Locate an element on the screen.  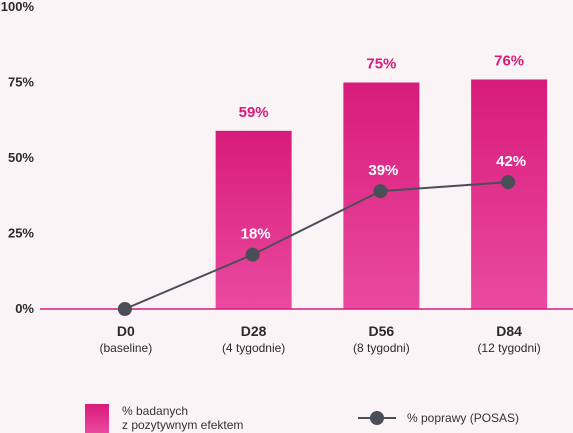
legend-line-marker is located at coordinates (377, 418).